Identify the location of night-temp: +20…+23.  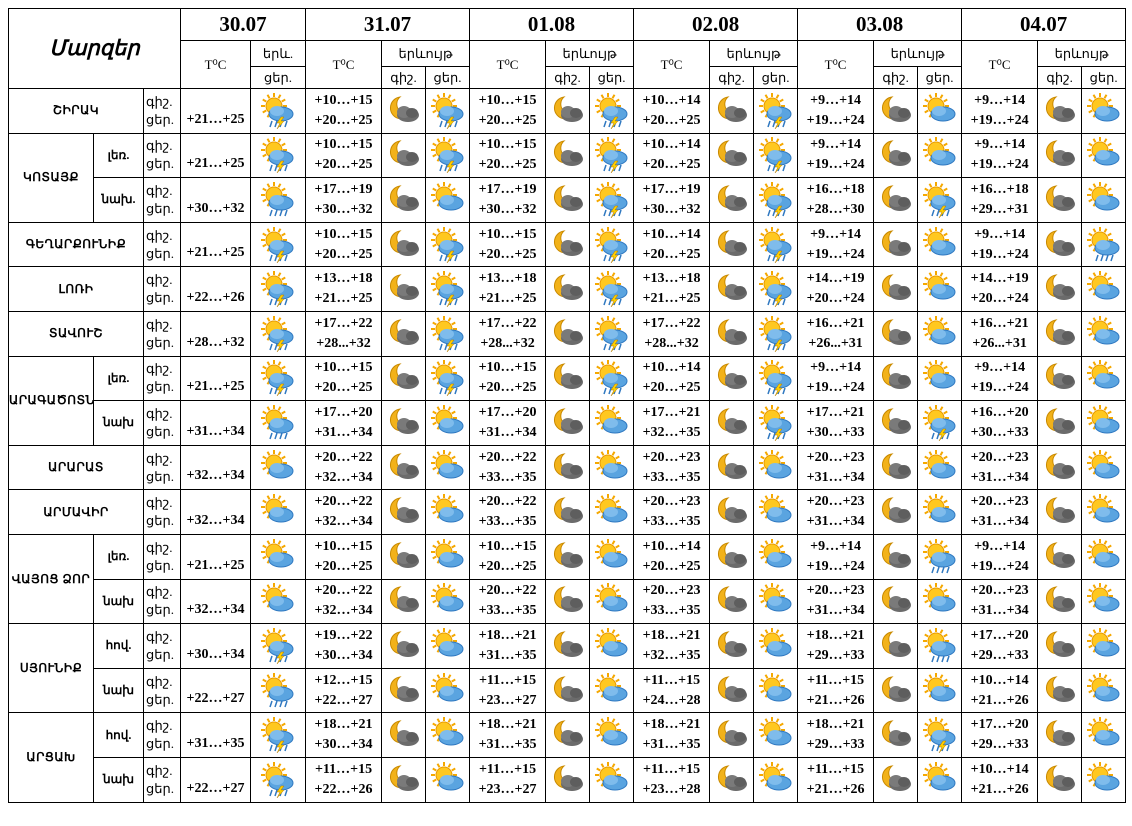
(999, 591).